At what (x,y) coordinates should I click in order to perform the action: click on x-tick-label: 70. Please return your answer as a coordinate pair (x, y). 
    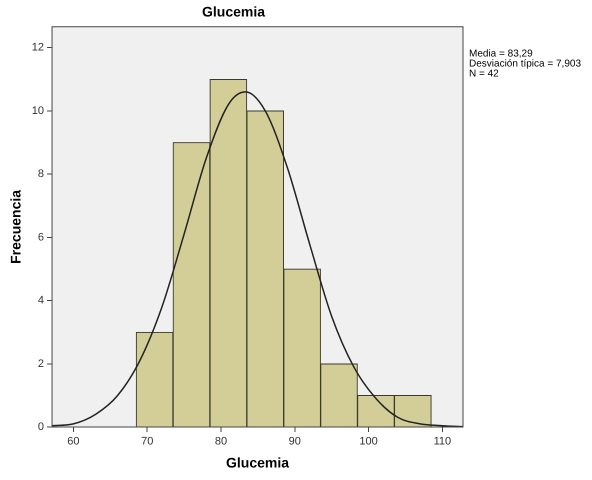
    Looking at the image, I should click on (147, 442).